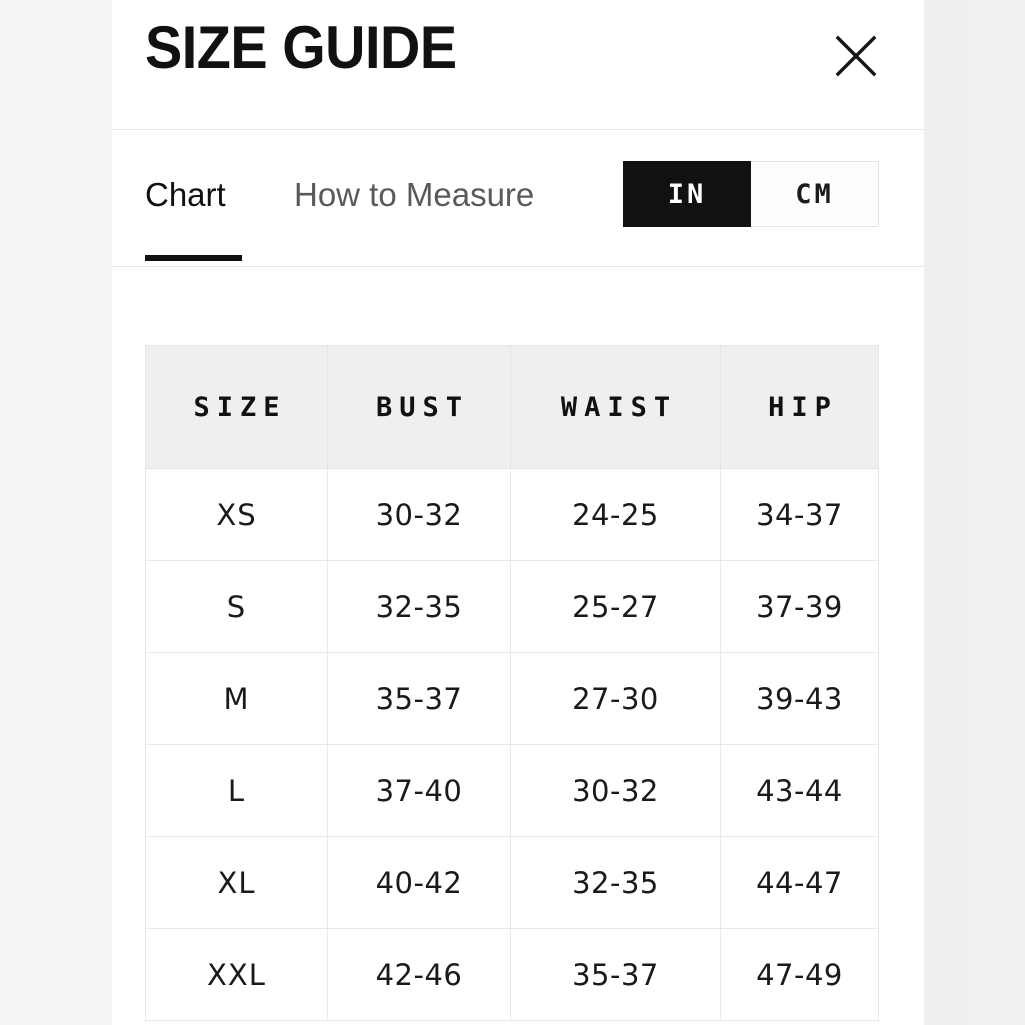 This screenshot has width=1025, height=1025. Describe the element at coordinates (236, 790) in the screenshot. I see `cell-size: L` at that location.